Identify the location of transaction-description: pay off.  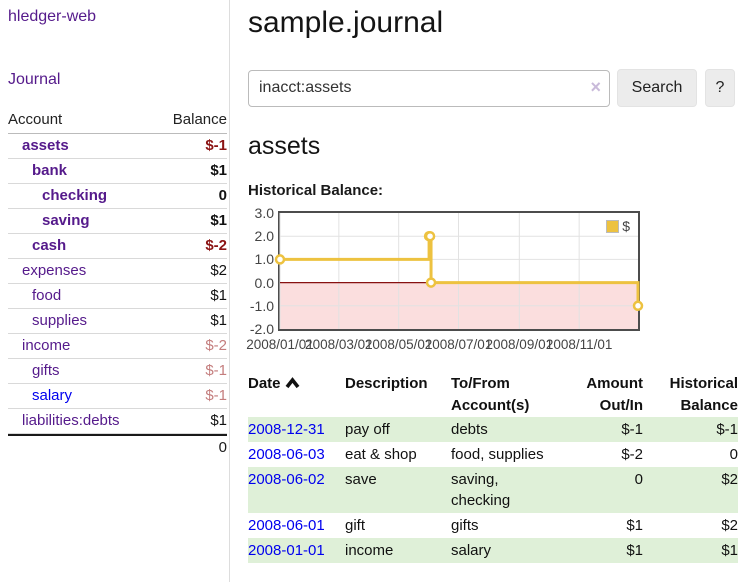
(367, 429).